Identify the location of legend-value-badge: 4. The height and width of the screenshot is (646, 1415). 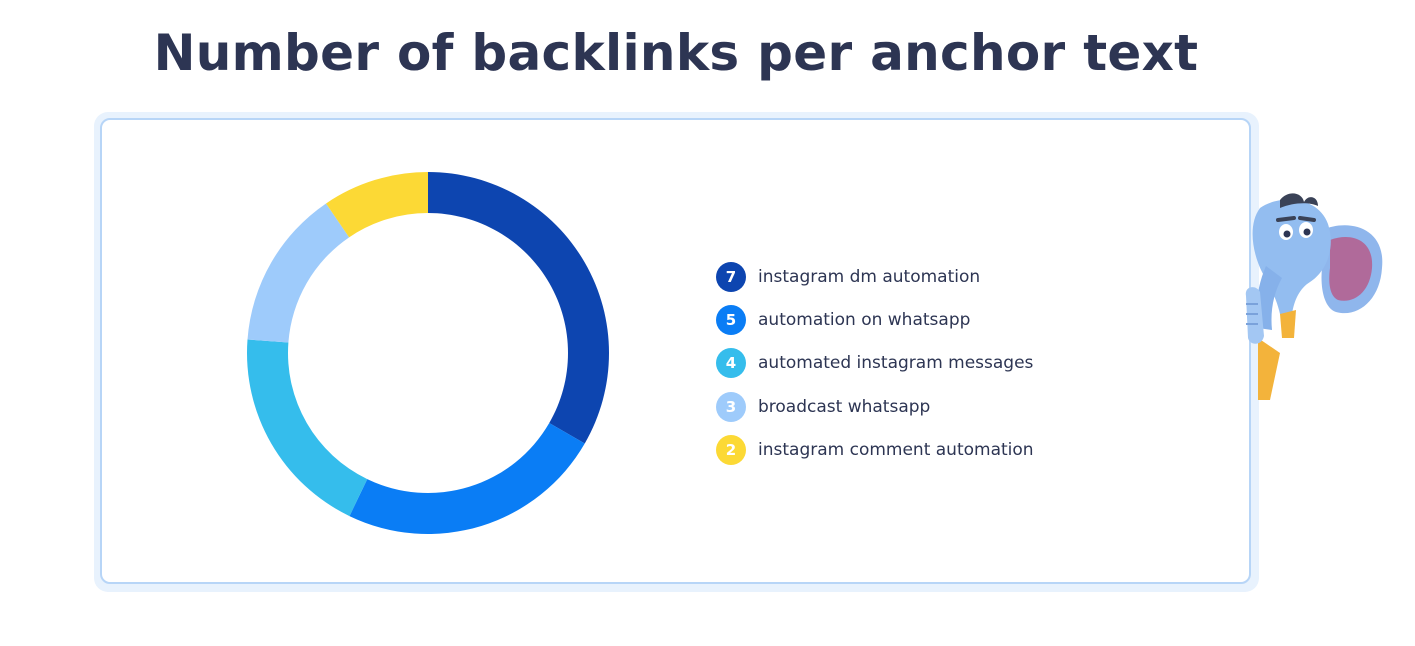
(731, 363).